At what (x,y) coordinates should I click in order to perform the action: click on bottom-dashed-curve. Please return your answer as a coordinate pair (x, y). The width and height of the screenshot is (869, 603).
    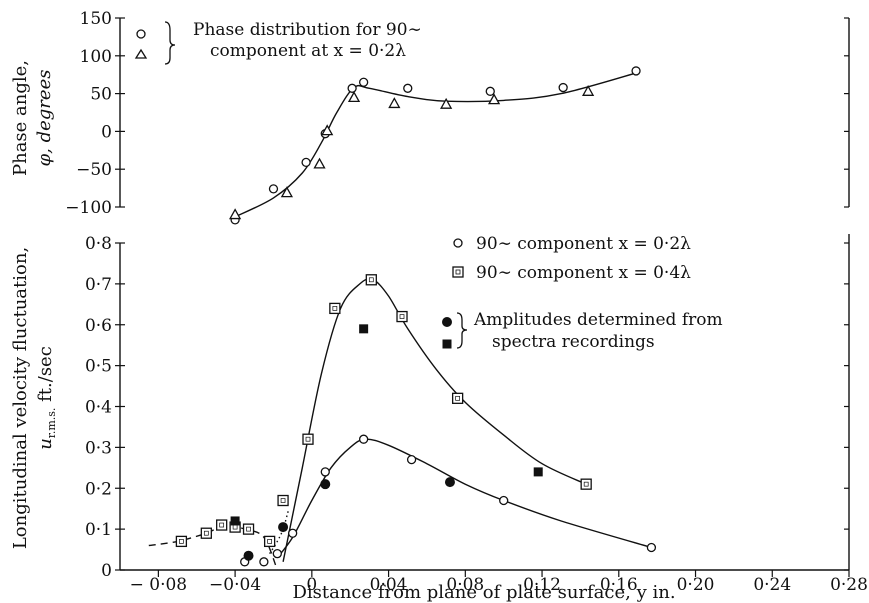
    Looking at the image, I should click on (213, 547).